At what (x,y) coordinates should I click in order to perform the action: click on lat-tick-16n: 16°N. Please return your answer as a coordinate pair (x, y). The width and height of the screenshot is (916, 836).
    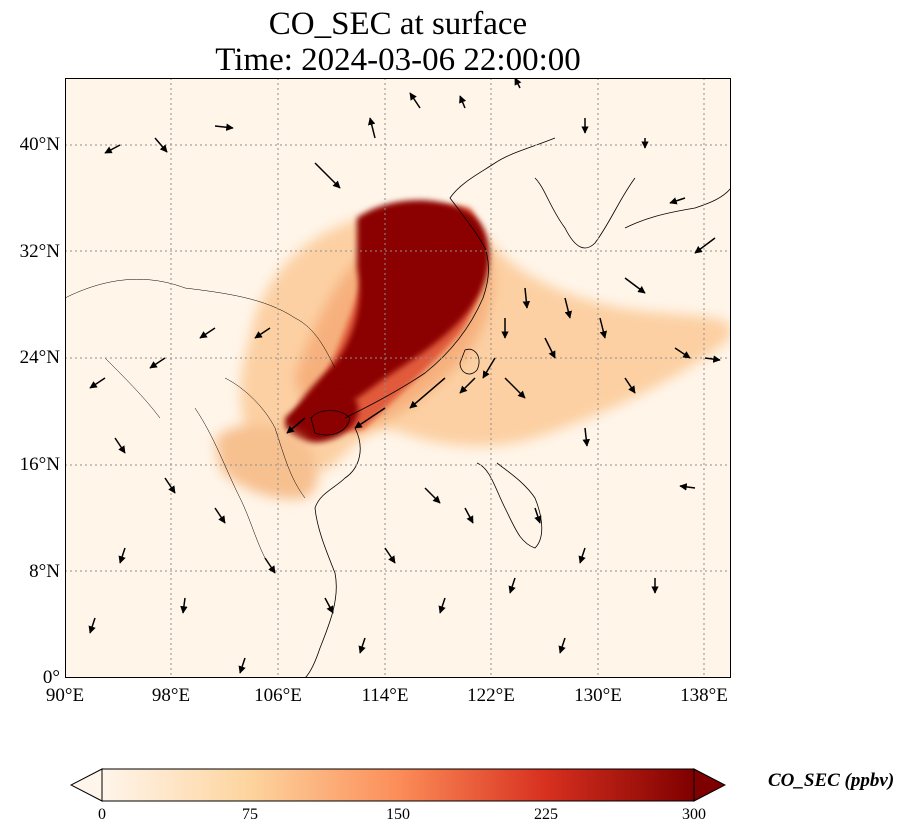
    Looking at the image, I should click on (39, 464).